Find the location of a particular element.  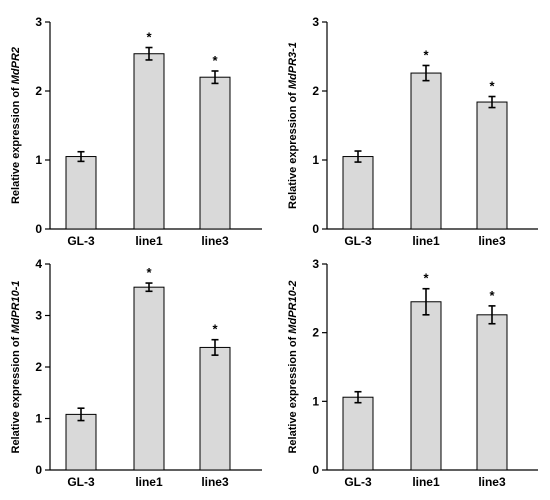

y-axis-label-gene: MdPR3-1 is located at coordinates (293, 65).